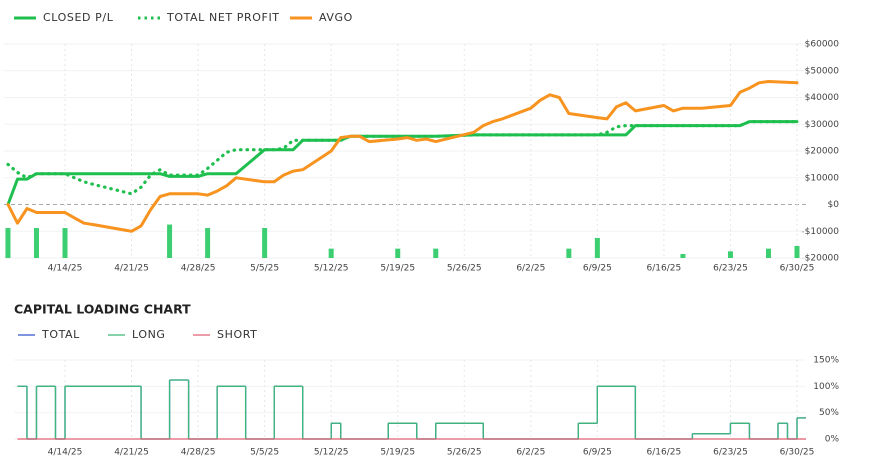  Describe the element at coordinates (237, 334) in the screenshot. I see `legend-label: SHORT` at that location.